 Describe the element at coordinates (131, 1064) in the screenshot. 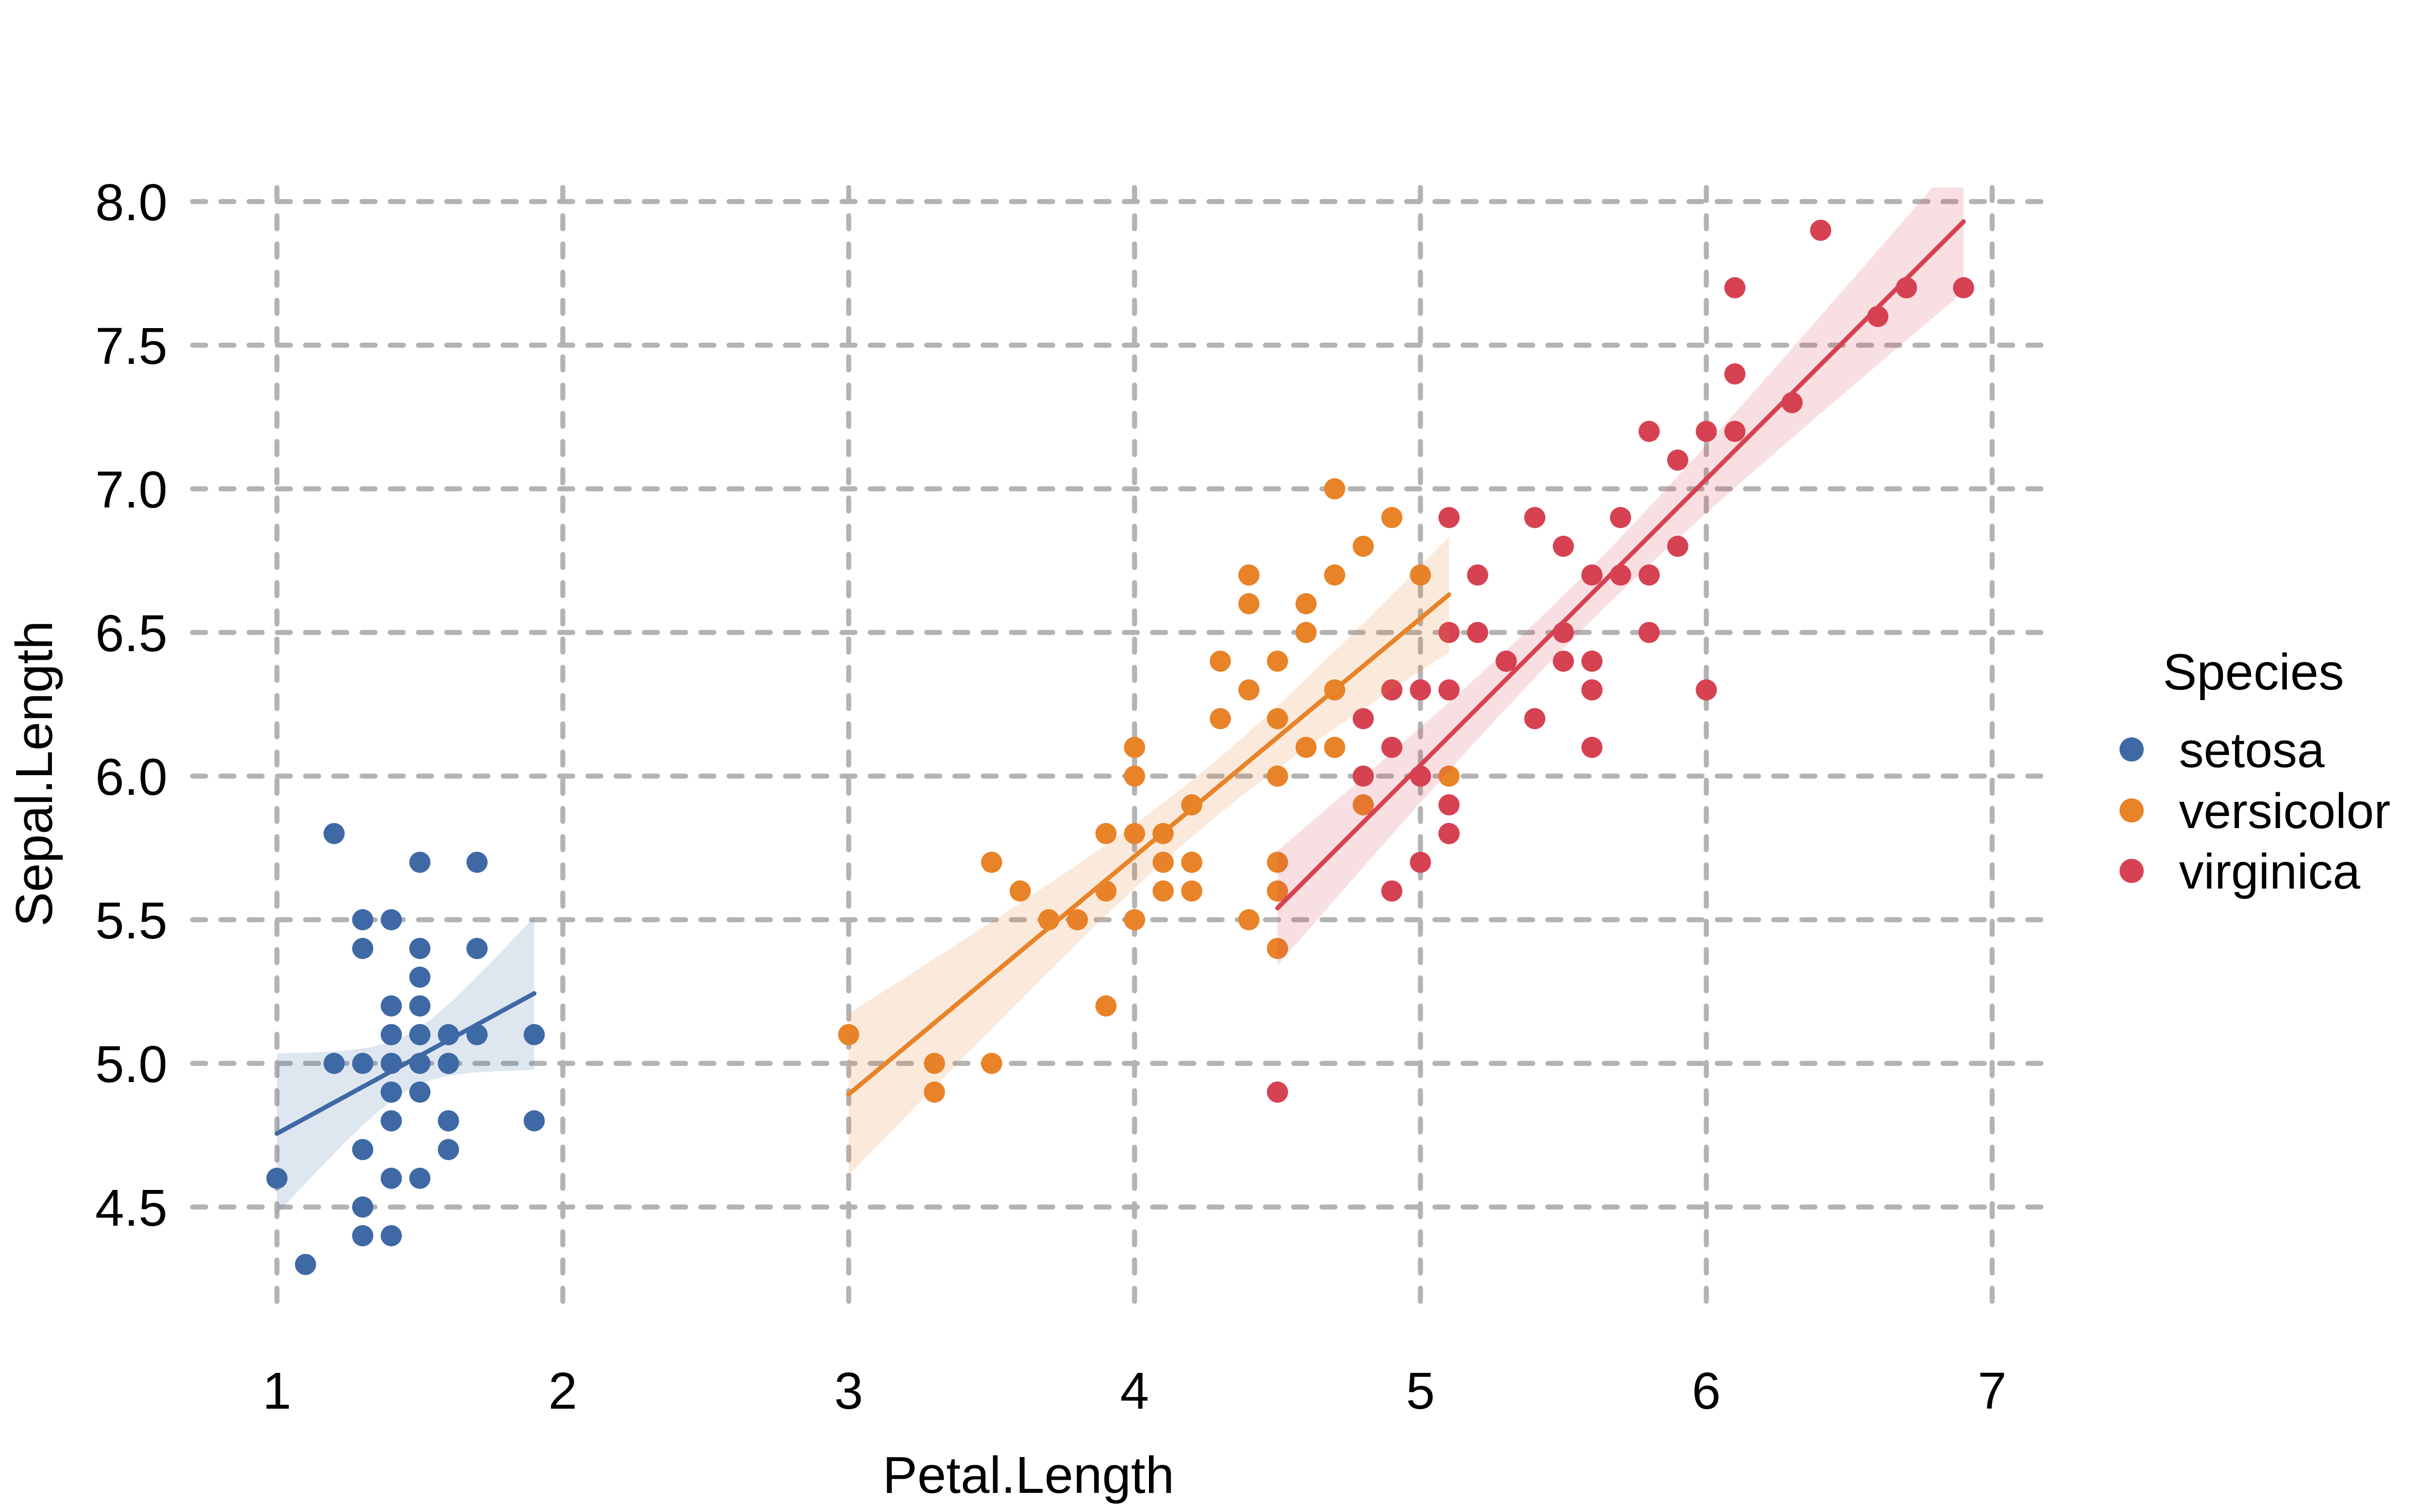

I see `y-tick-label-5.0: 5.0` at that location.